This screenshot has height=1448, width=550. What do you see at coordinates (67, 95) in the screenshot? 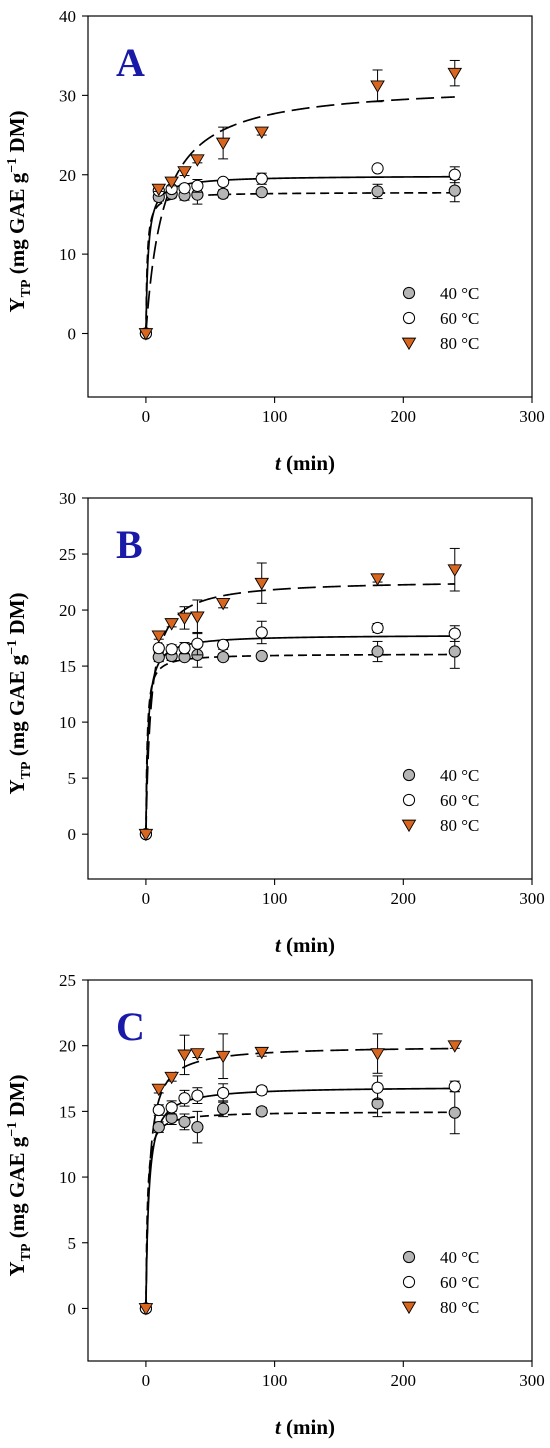
I see `y-tick-label: 30` at bounding box center [67, 95].